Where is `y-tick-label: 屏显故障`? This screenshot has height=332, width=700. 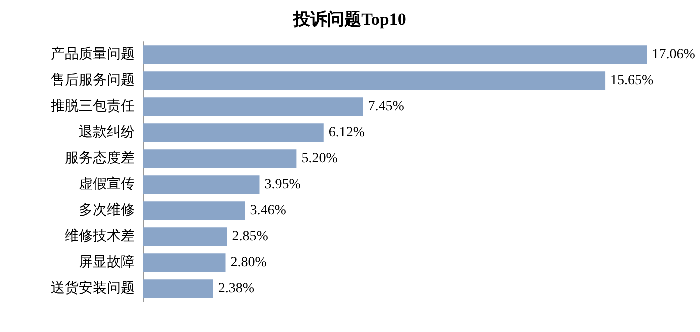
y-tick-label: 屏显故障 is located at coordinates (107, 262).